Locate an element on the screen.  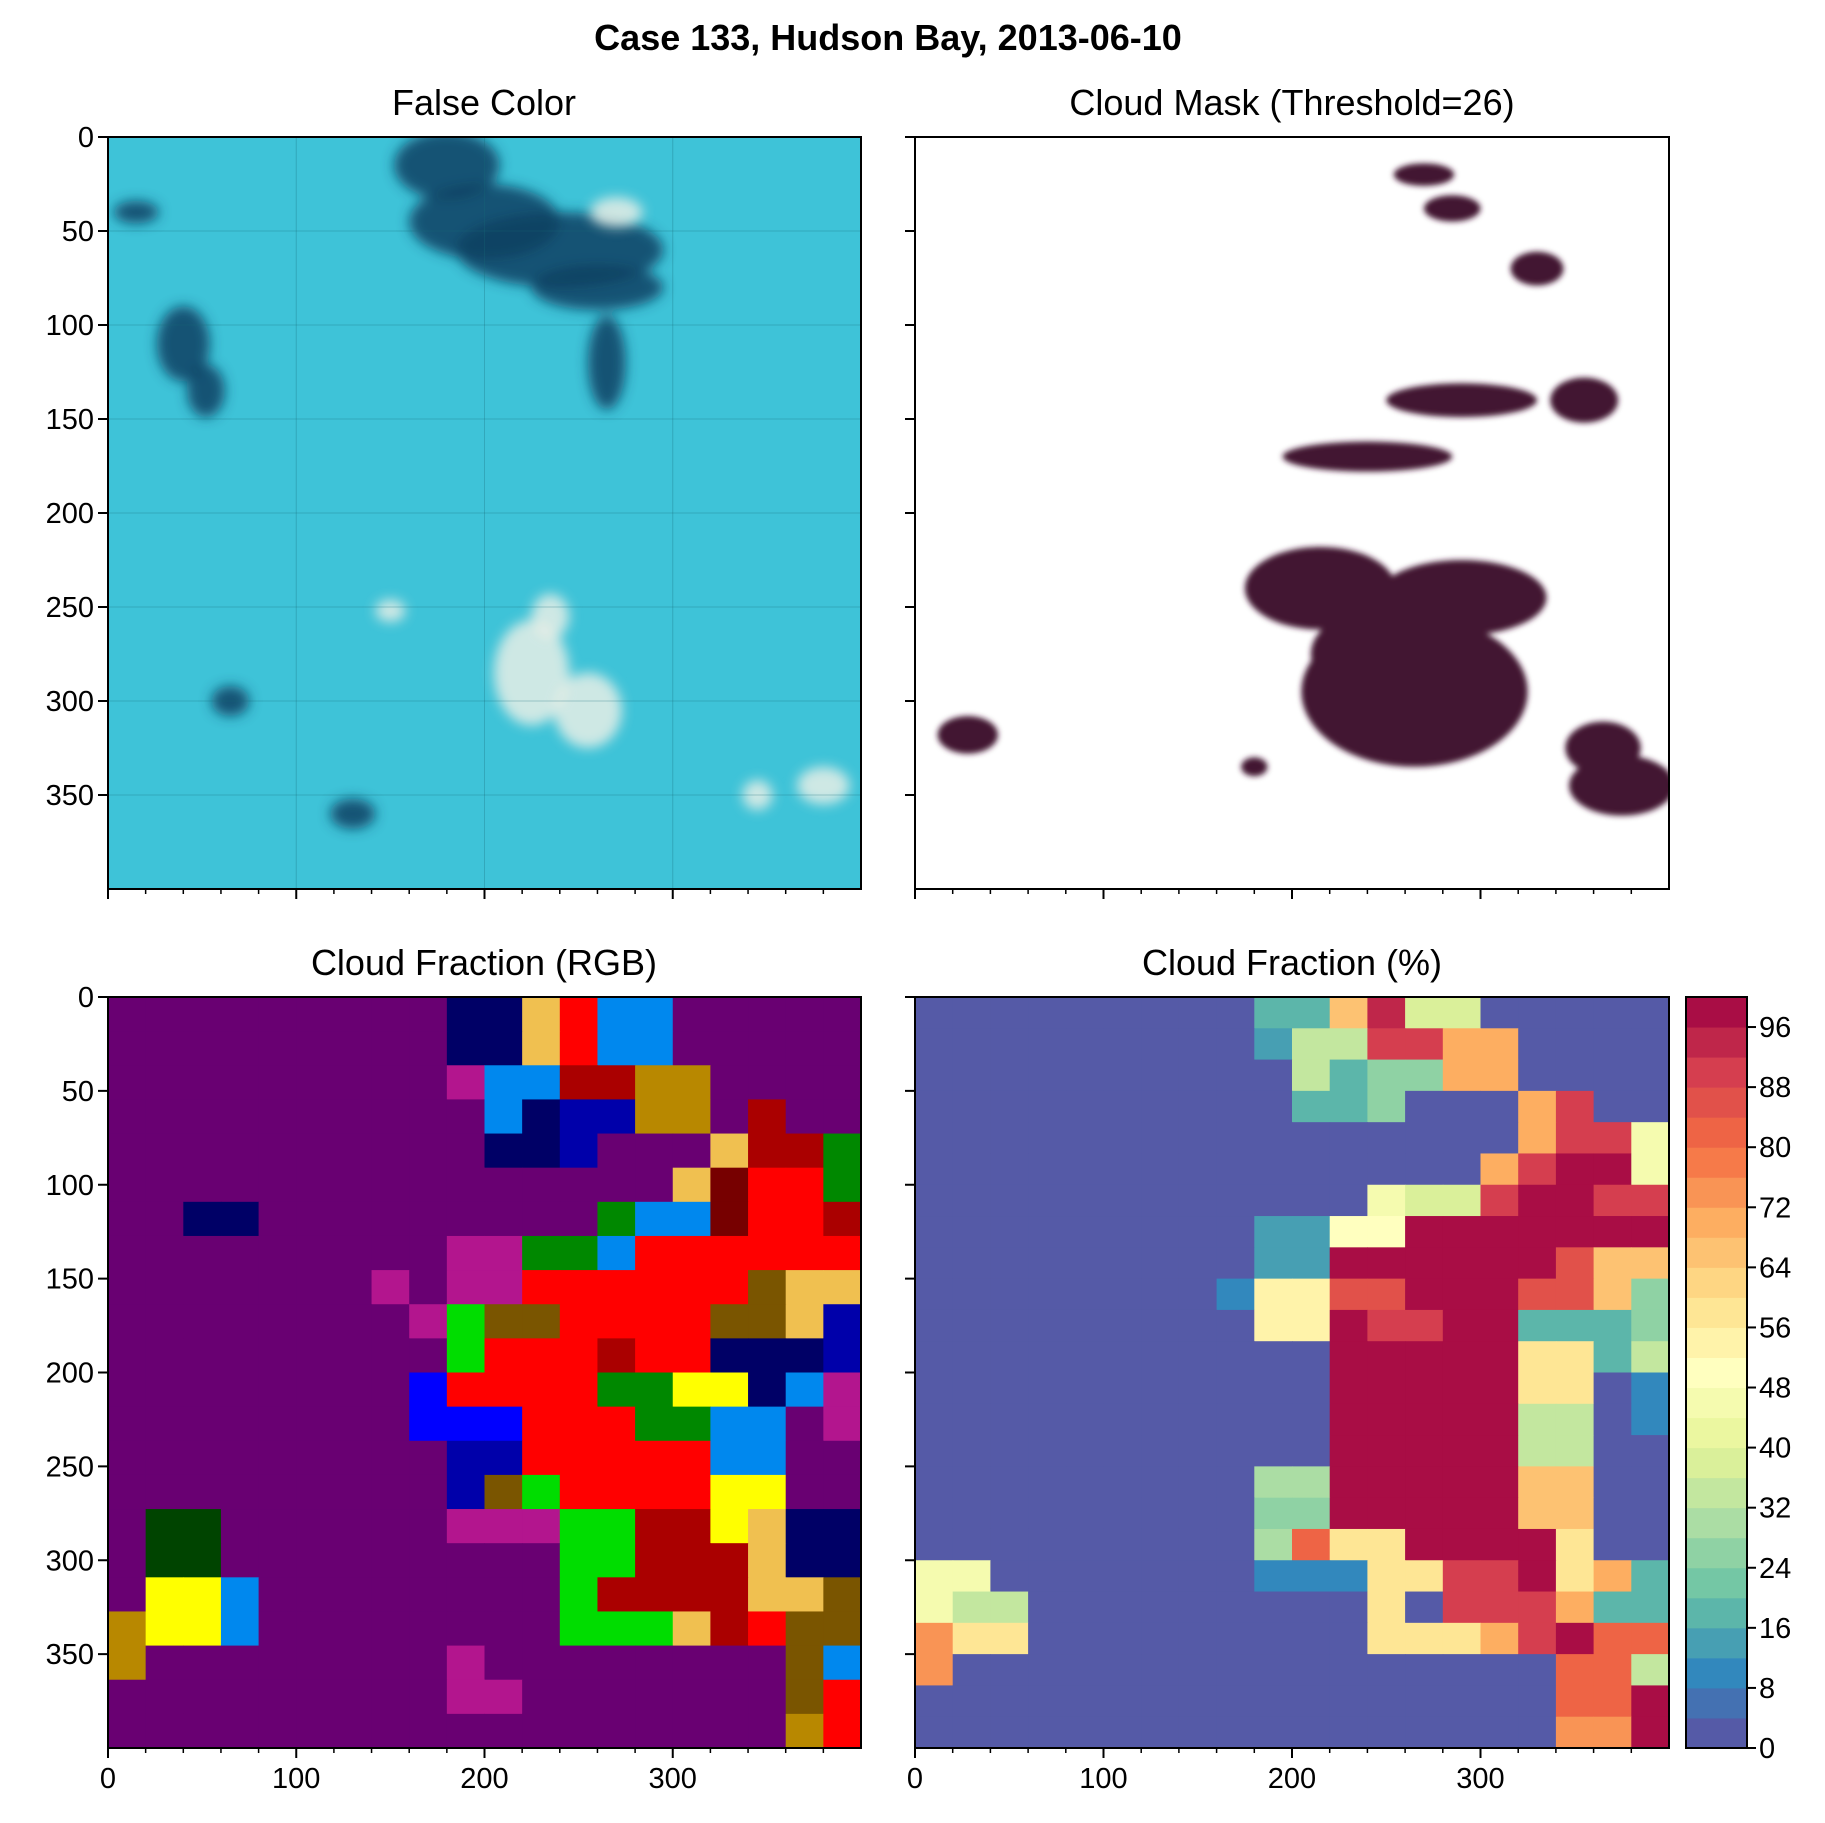
cloud-patch is located at coordinates (550, 616).